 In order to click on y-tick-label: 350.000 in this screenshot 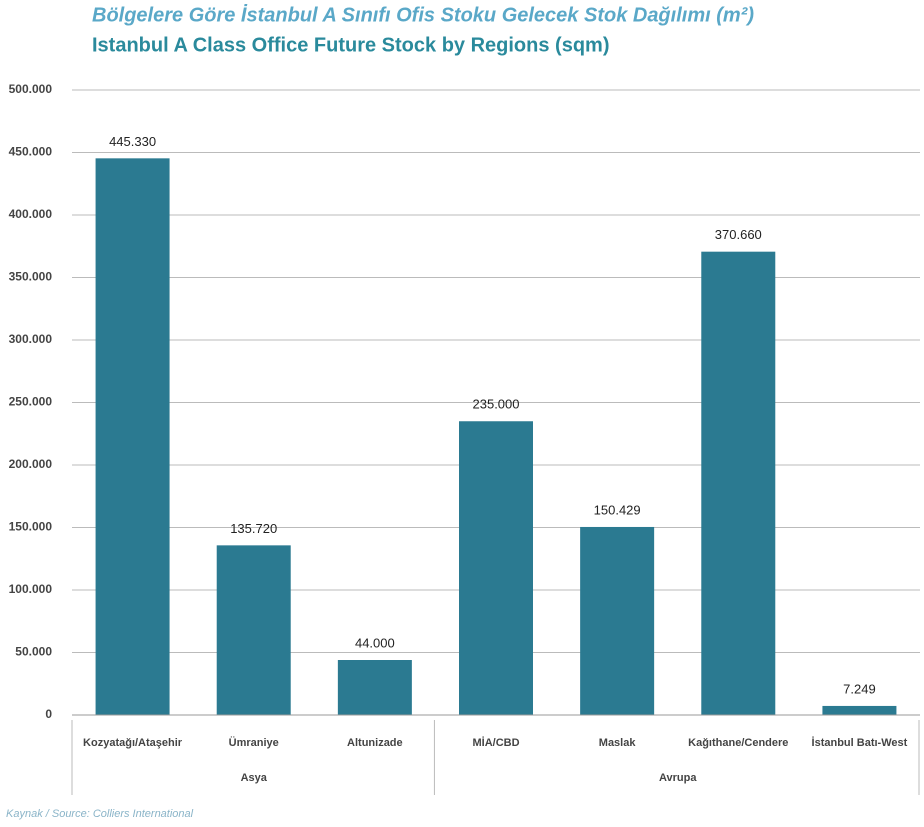, I will do `click(31, 277)`.